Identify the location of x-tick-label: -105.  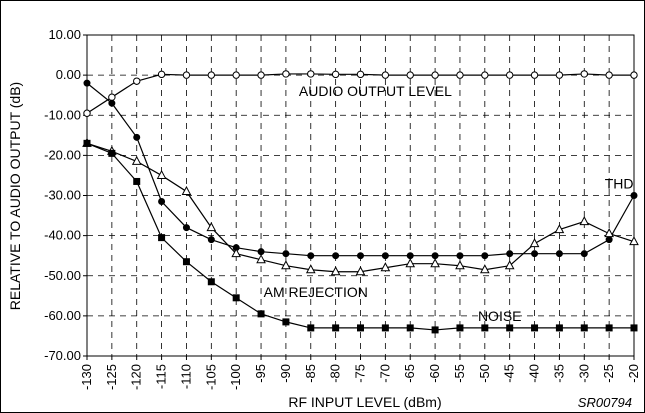
(210, 377).